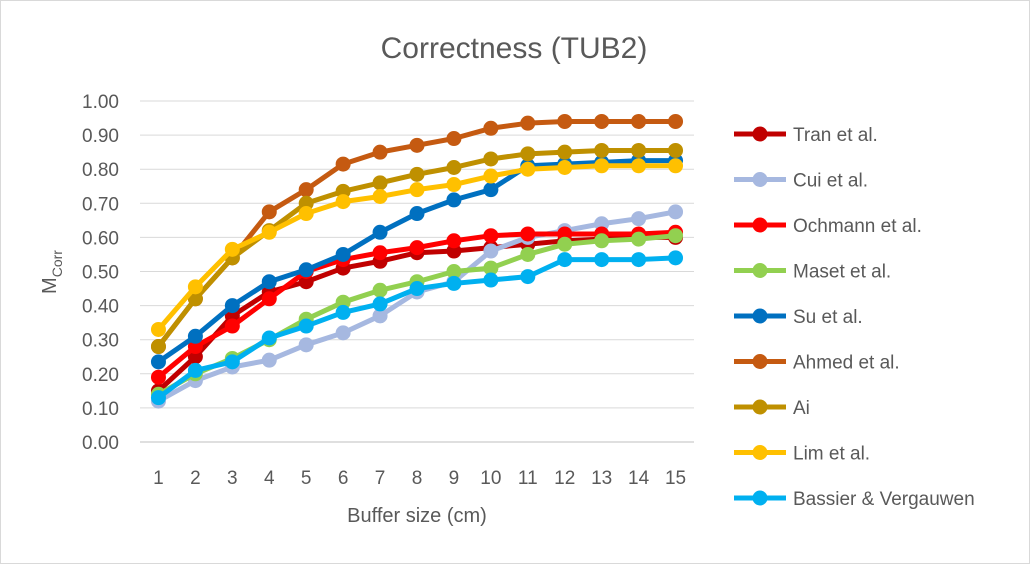 The width and height of the screenshot is (1030, 564). I want to click on legend-item: Bassier & Vergauwen, so click(854, 499).